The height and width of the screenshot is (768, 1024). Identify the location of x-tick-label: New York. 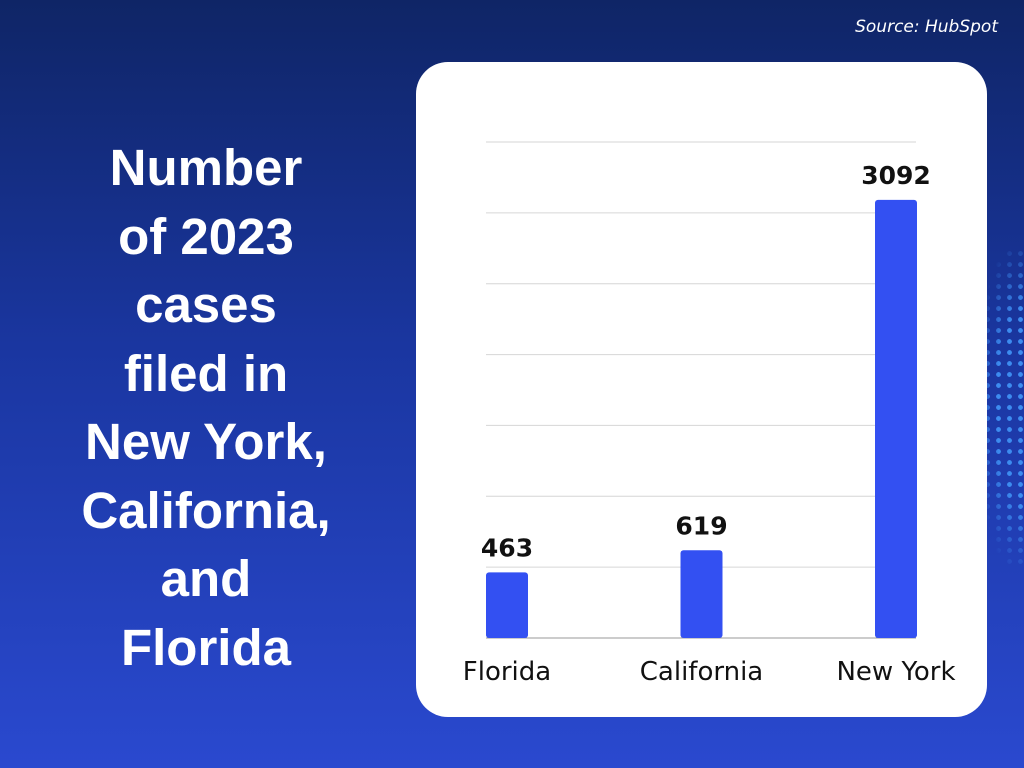
(895, 672).